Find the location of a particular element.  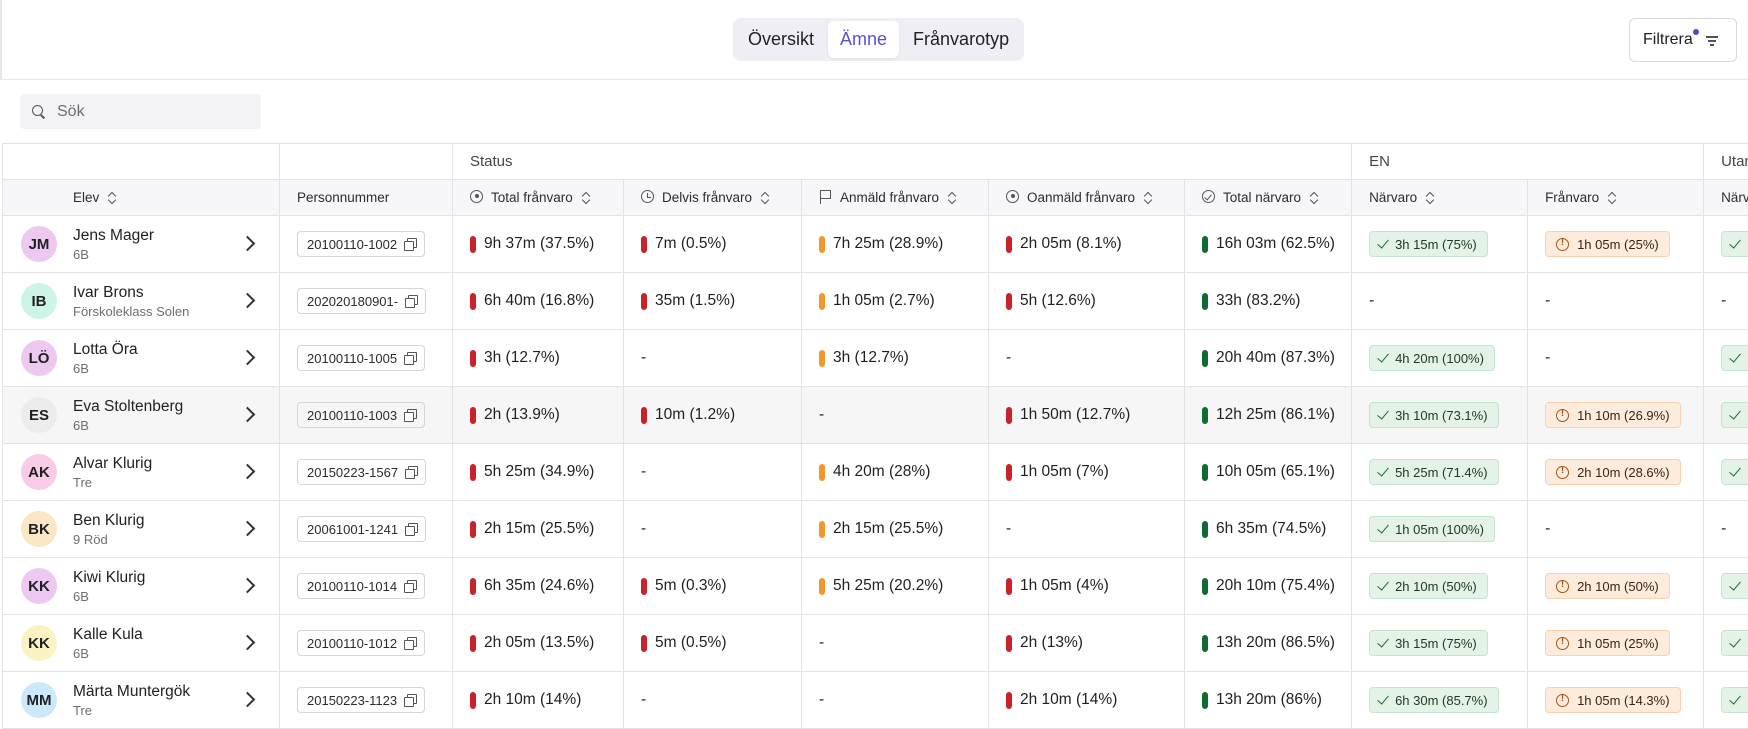

col-en-franvaro: Frånvaro is located at coordinates (1616, 197).